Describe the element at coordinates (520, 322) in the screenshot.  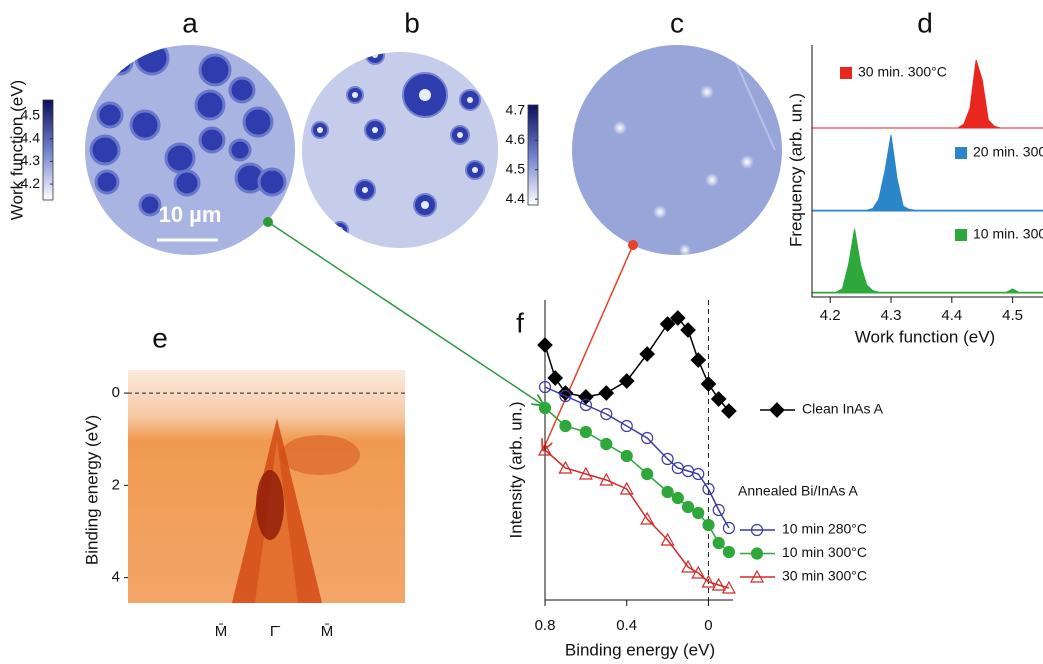
I see `panel-label: f` at that location.